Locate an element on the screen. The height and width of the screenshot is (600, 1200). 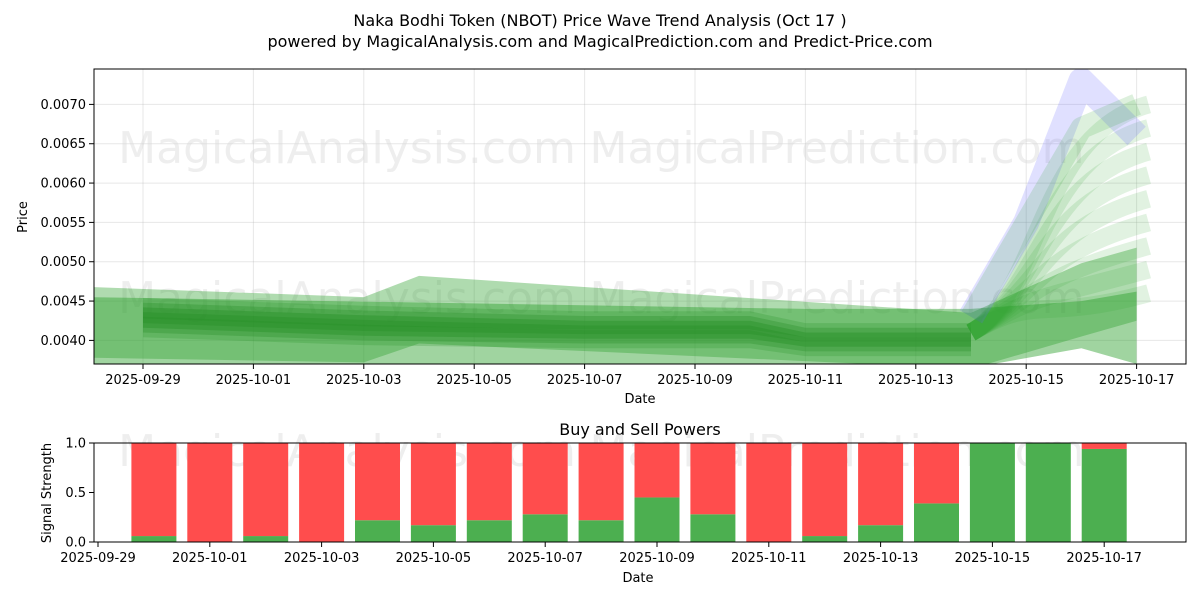
signal-y-tick-label: 0.5 is located at coordinates (75, 493).